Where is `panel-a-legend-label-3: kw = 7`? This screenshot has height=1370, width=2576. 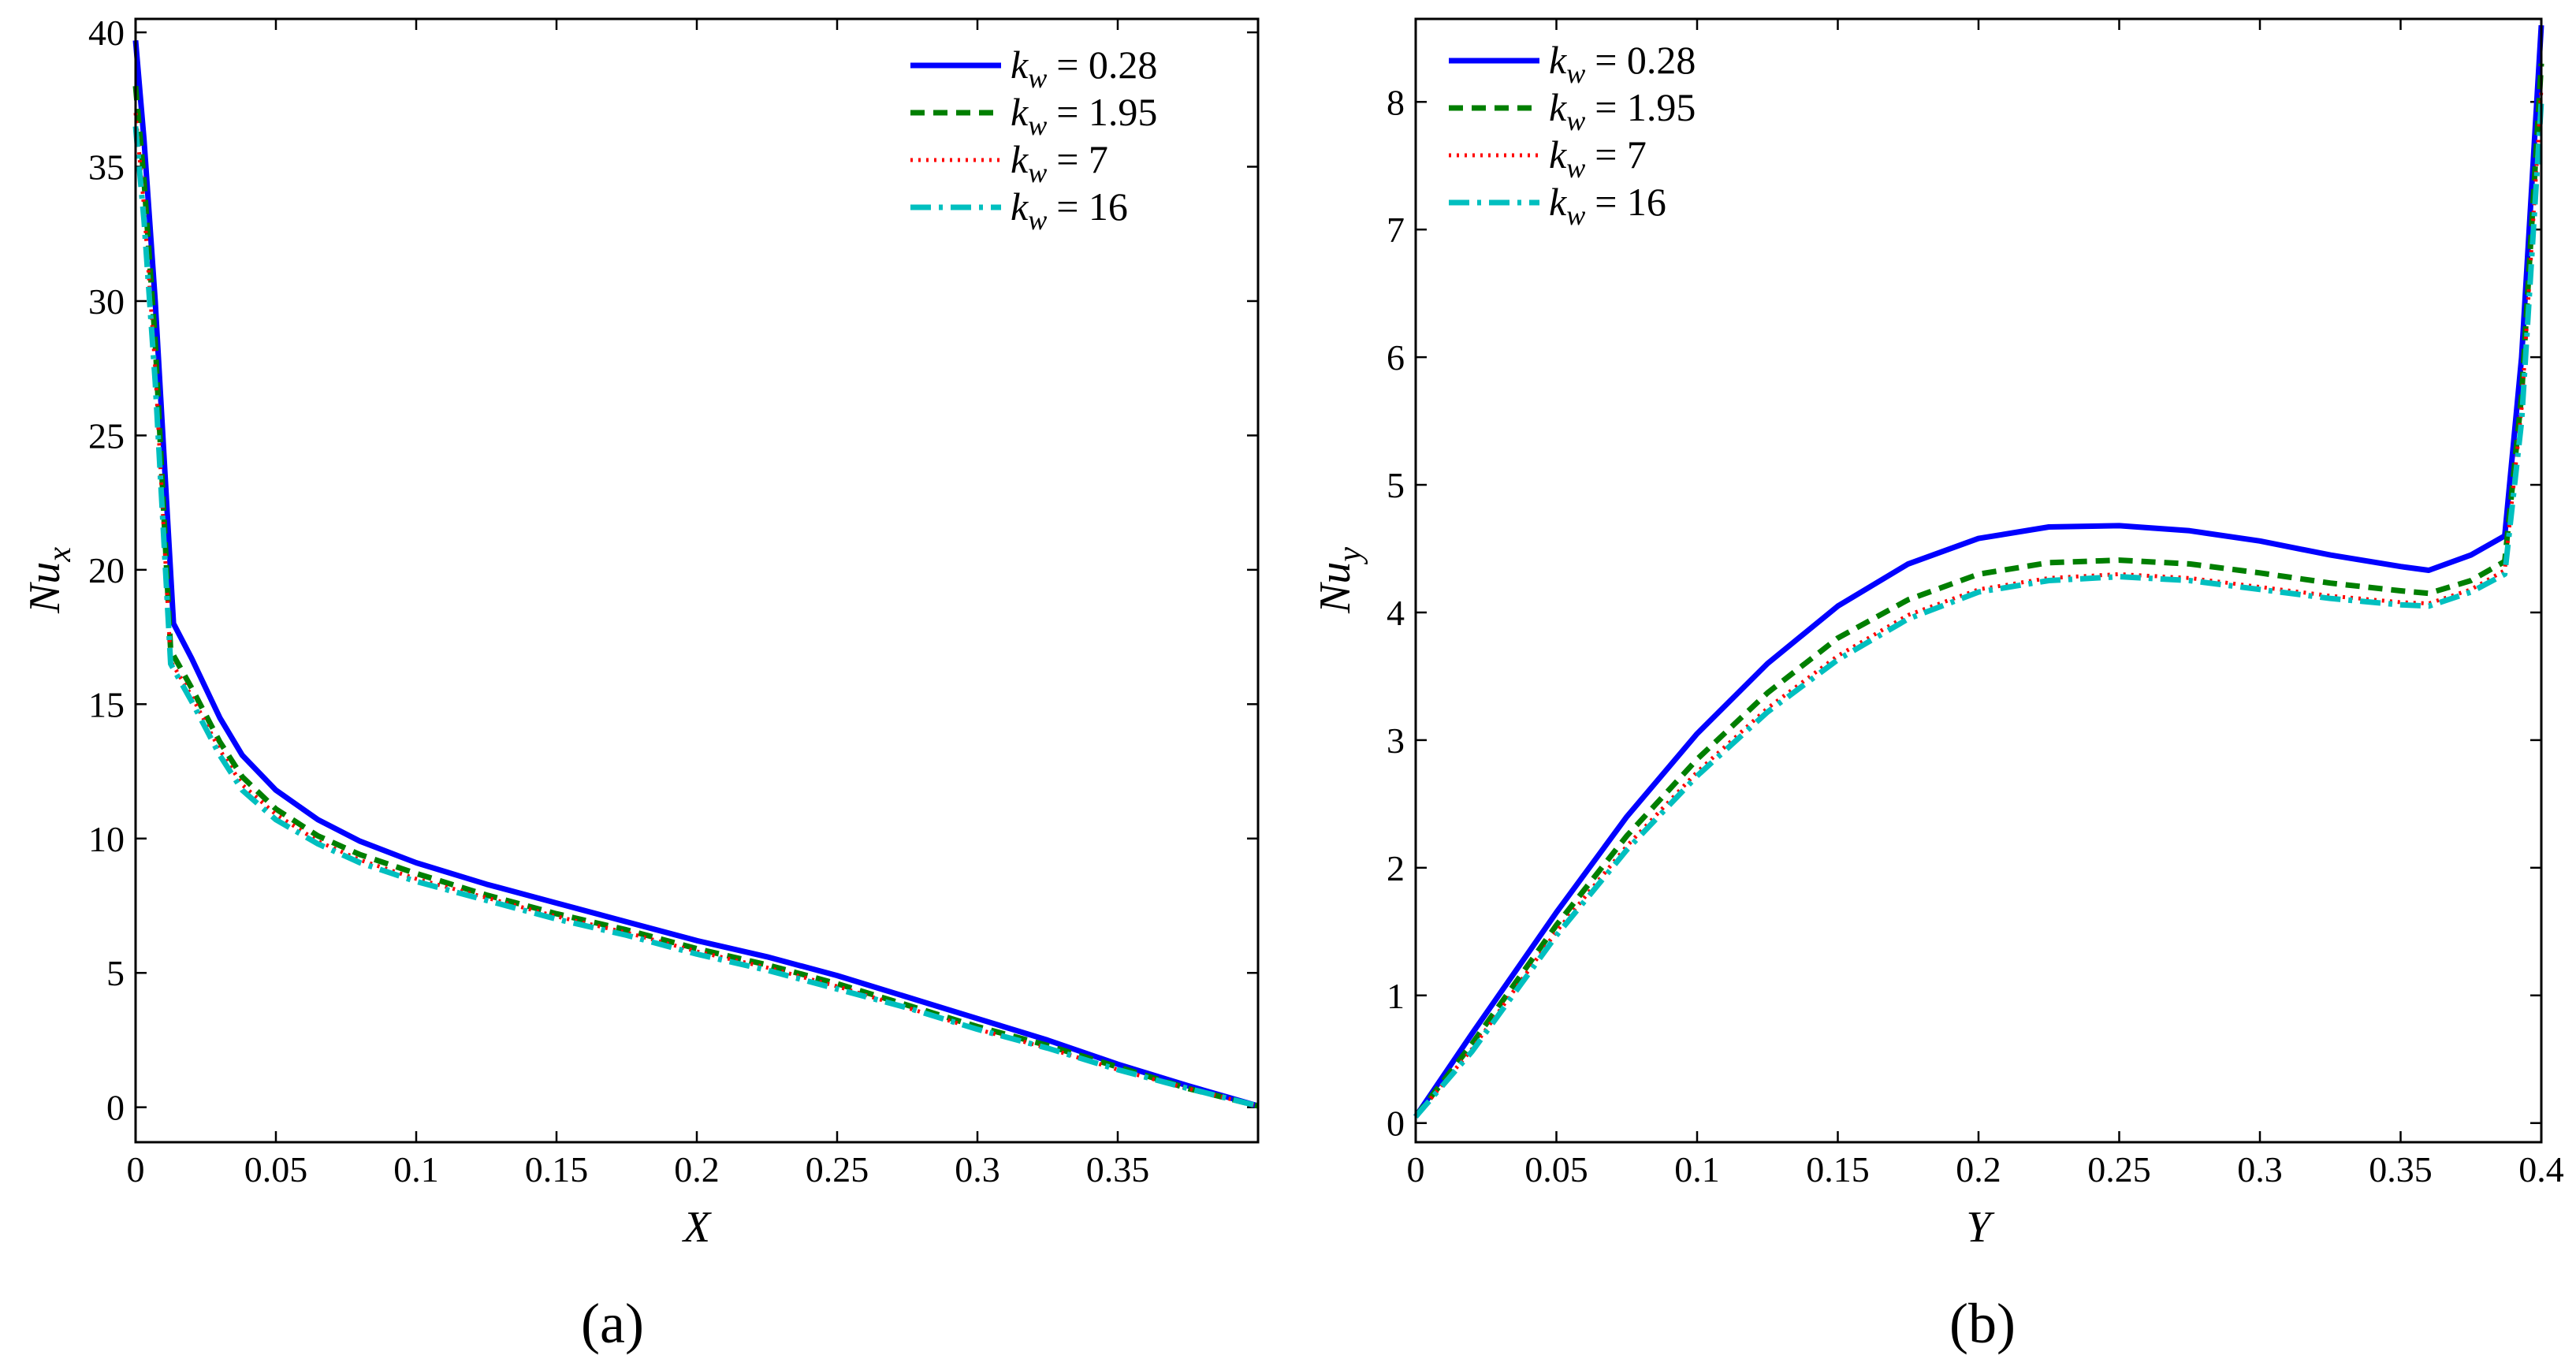 panel-a-legend-label-3: kw = 7 is located at coordinates (1059, 163).